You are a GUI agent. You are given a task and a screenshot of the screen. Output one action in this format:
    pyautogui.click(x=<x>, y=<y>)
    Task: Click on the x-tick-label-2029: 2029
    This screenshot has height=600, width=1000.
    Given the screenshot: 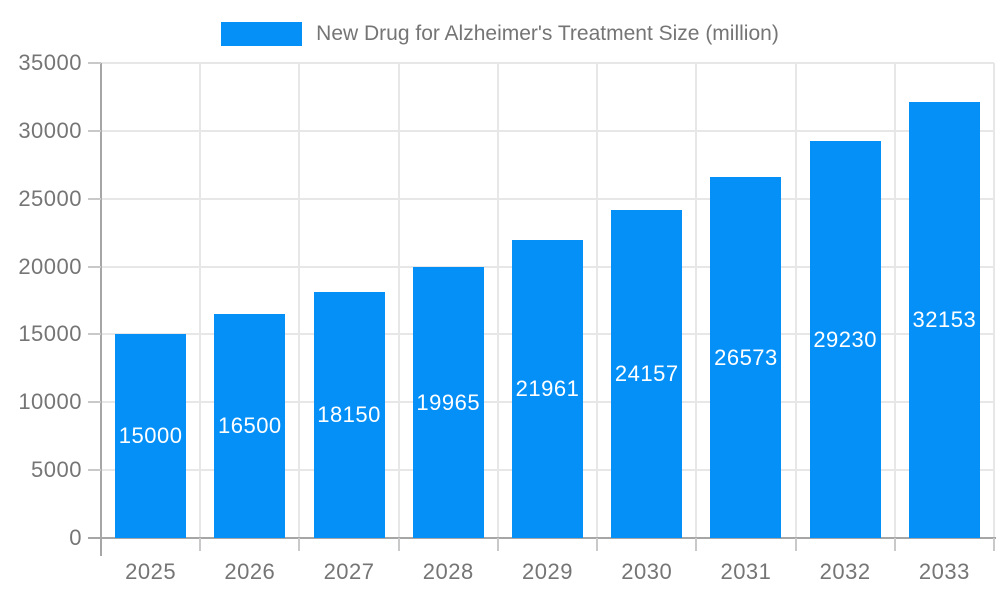 What is the action you would take?
    pyautogui.click(x=547, y=571)
    